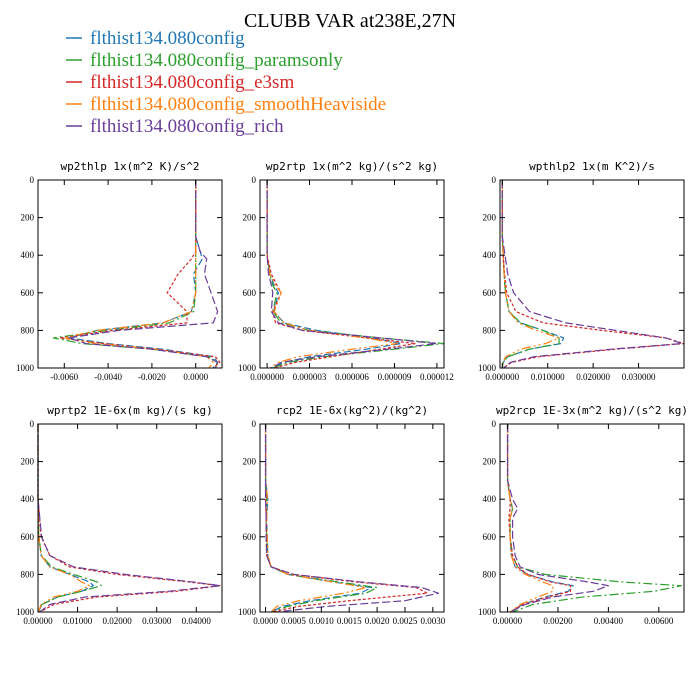 The height and width of the screenshot is (700, 700). What do you see at coordinates (187, 126) in the screenshot?
I see `legend-label-5: flthist134.080config_rich` at bounding box center [187, 126].